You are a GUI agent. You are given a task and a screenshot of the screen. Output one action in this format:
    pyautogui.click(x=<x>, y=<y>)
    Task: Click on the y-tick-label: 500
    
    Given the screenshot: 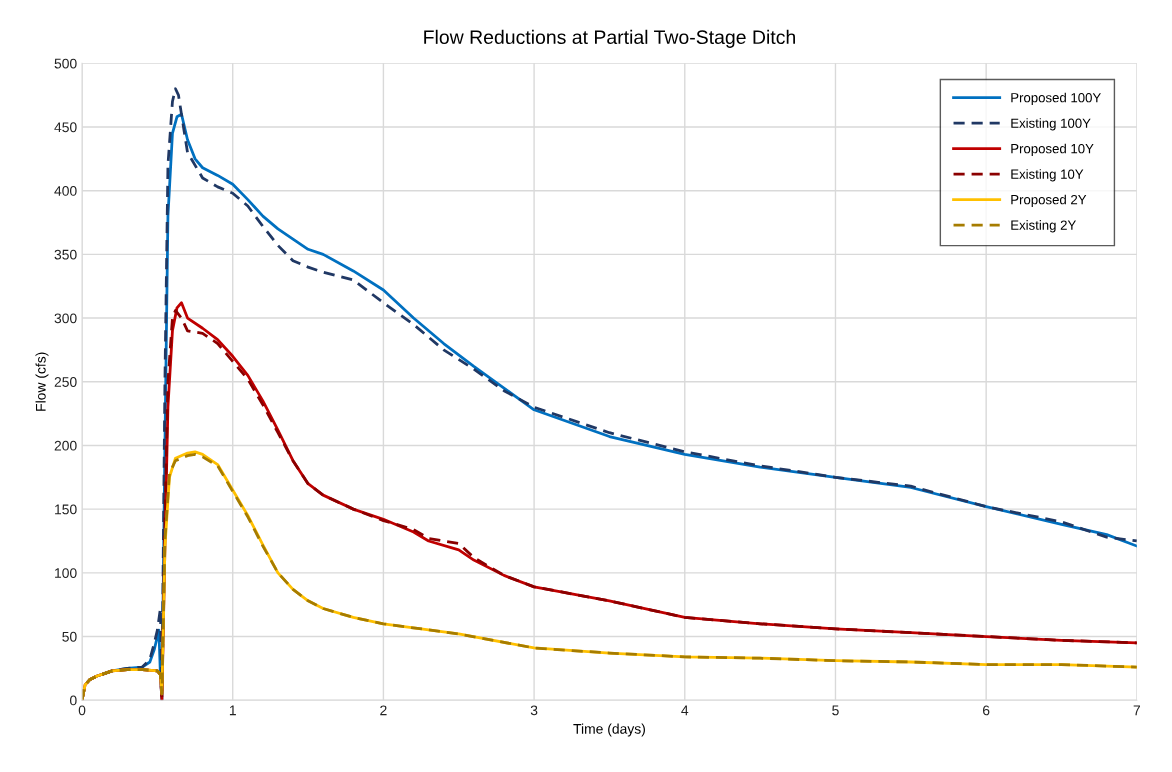 What is the action you would take?
    pyautogui.click(x=65, y=63)
    